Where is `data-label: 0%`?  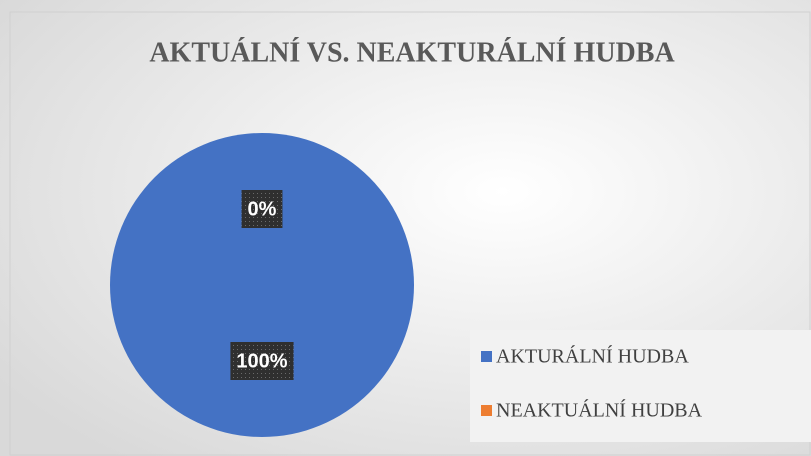 data-label: 0% is located at coordinates (262, 209).